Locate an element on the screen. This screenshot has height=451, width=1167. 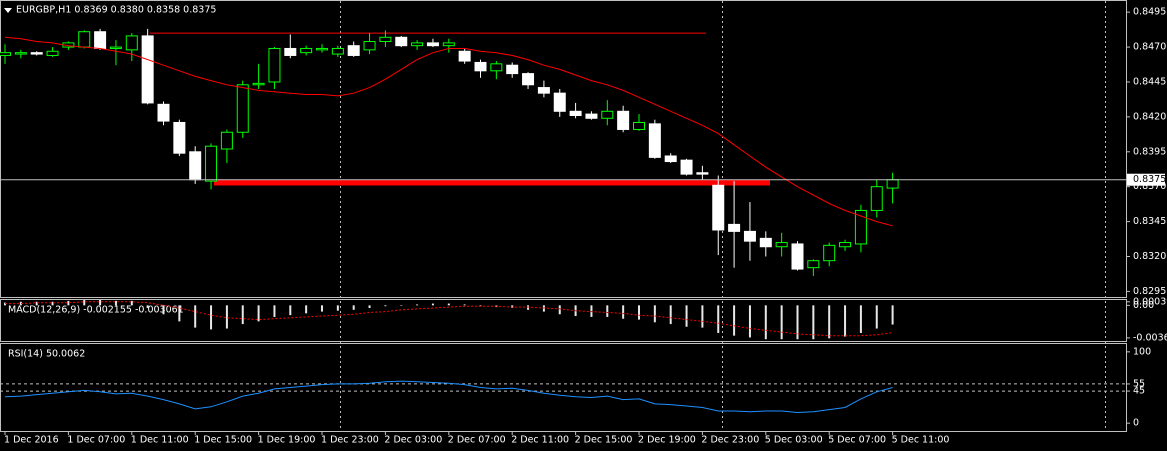
y-tick-label: 0 is located at coordinates (1136, 423).